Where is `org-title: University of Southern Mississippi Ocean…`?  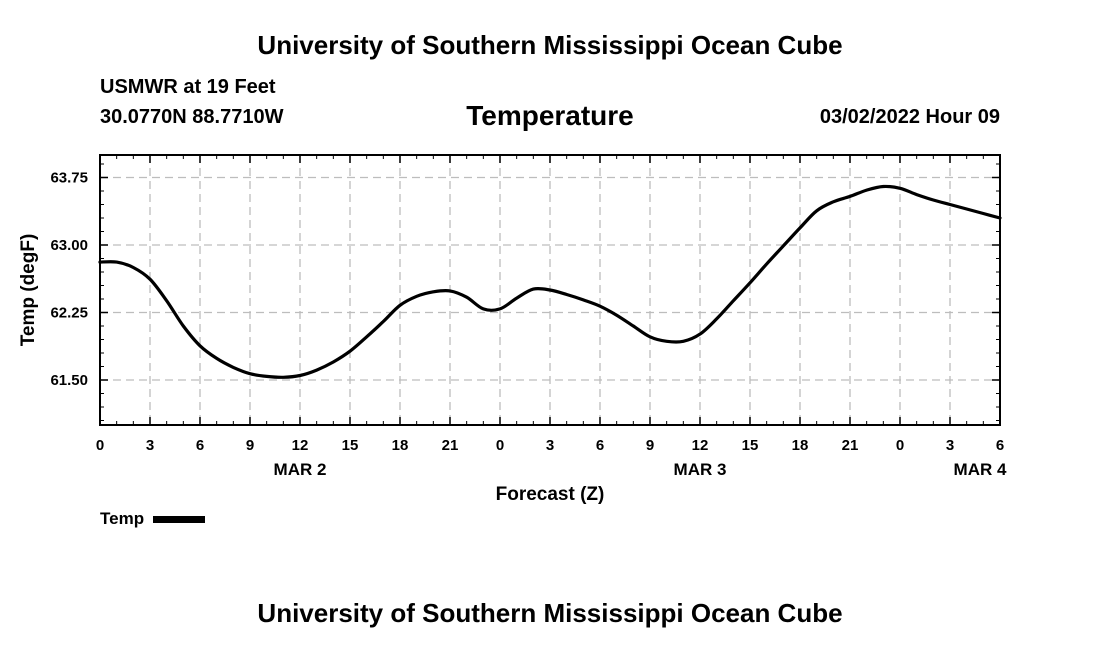 org-title: University of Southern Mississippi Ocean… is located at coordinates (550, 45).